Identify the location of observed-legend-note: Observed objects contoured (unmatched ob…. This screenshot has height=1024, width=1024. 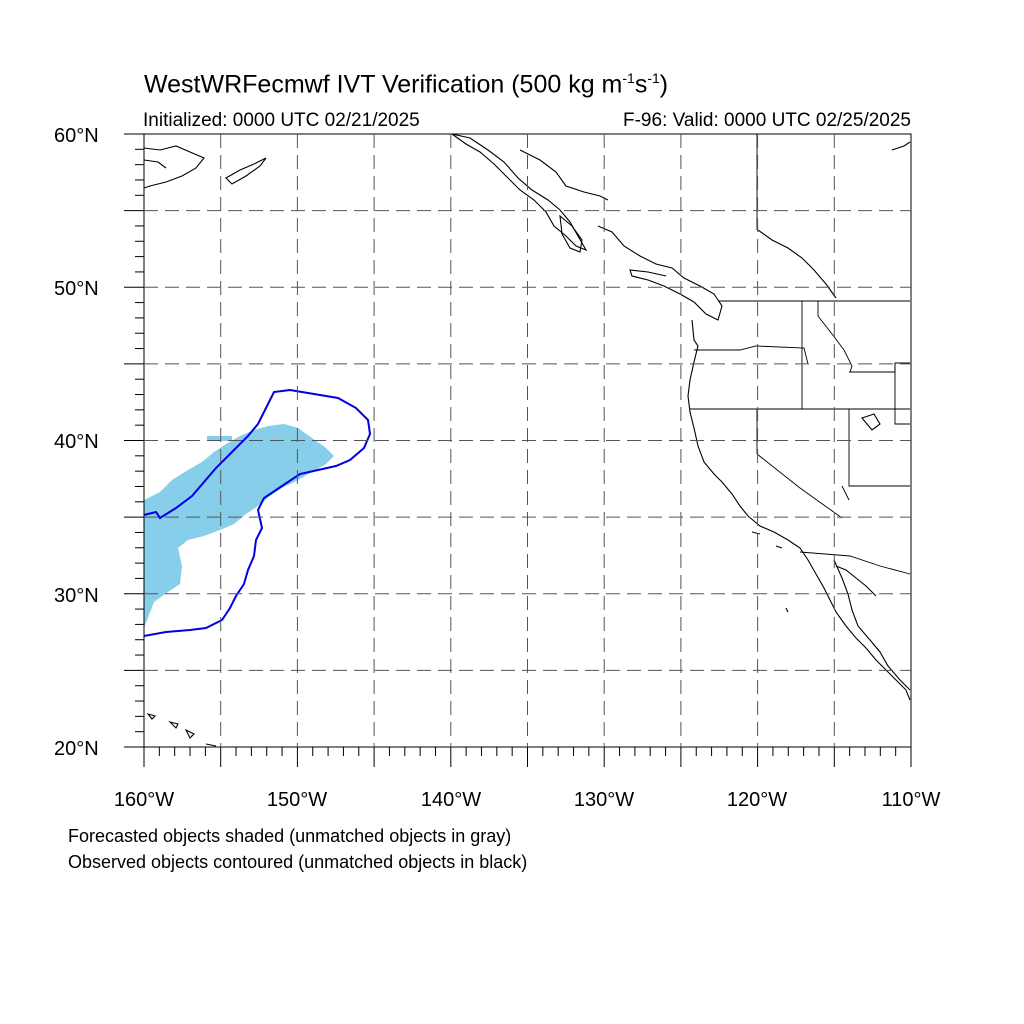
(298, 862).